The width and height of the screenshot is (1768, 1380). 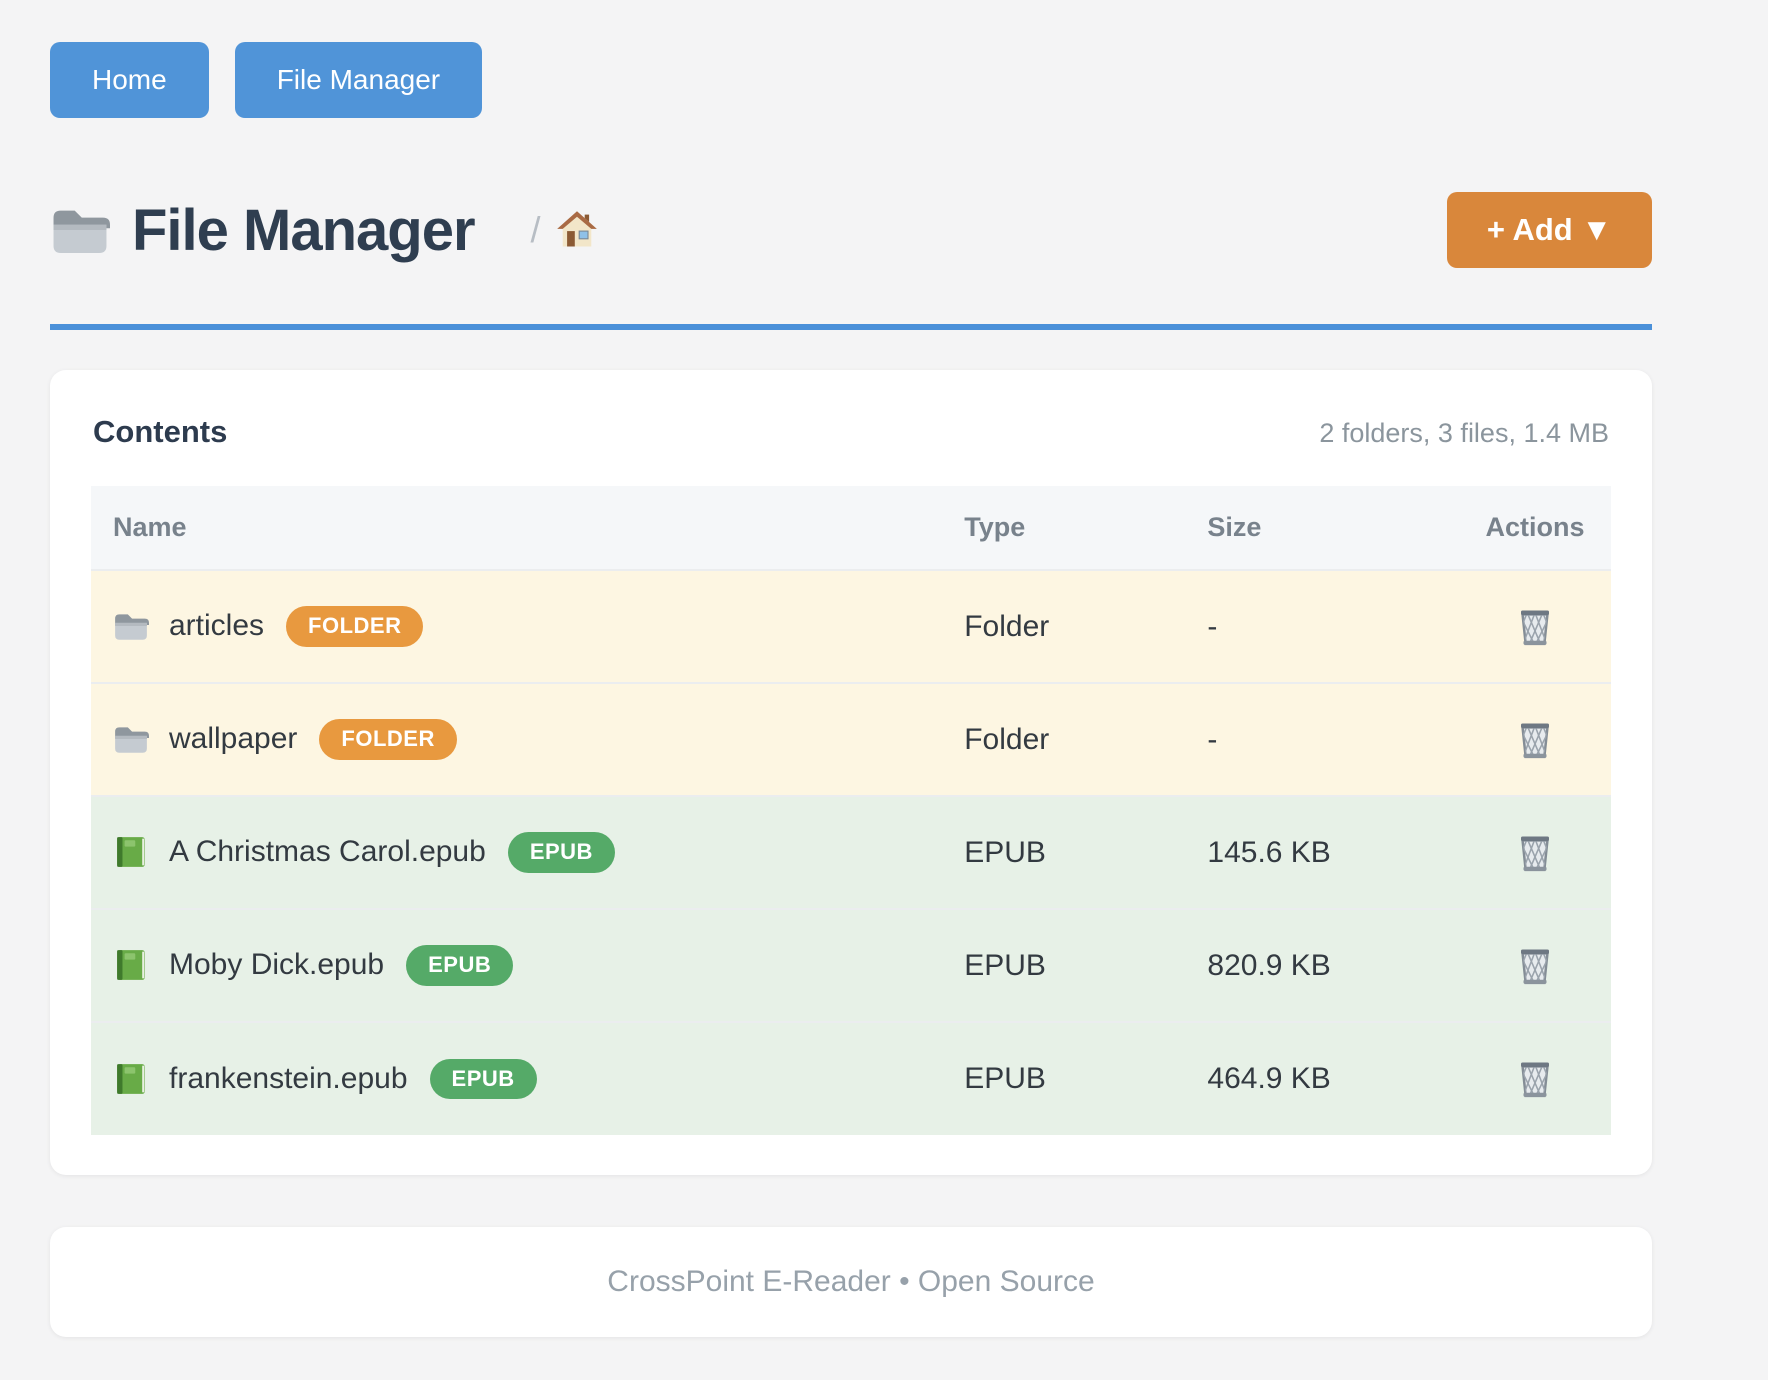 I want to click on column-header-name: Name, so click(x=517, y=528).